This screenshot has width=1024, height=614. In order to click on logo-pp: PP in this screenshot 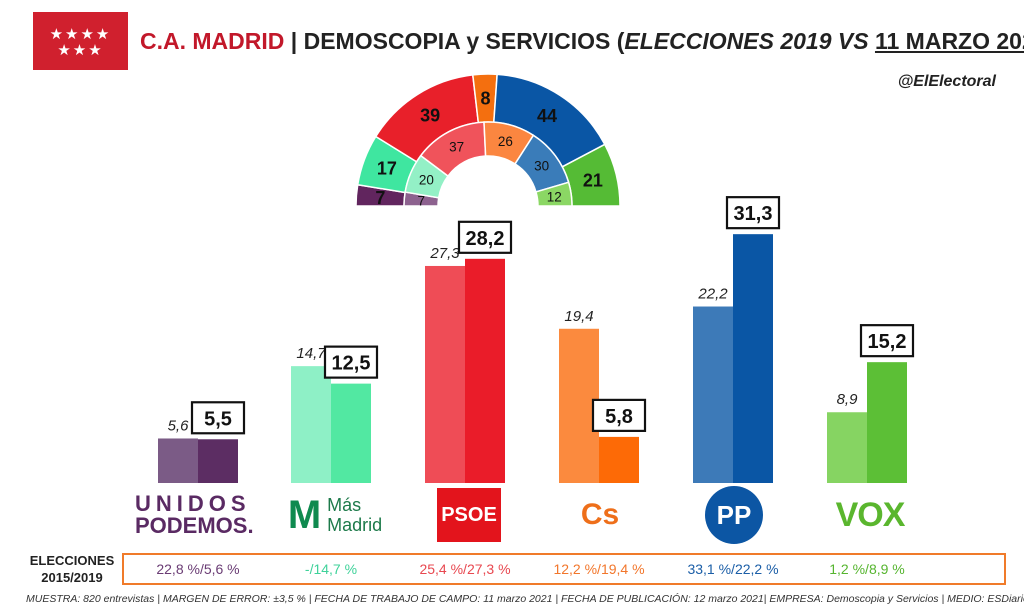, I will do `click(734, 515)`.